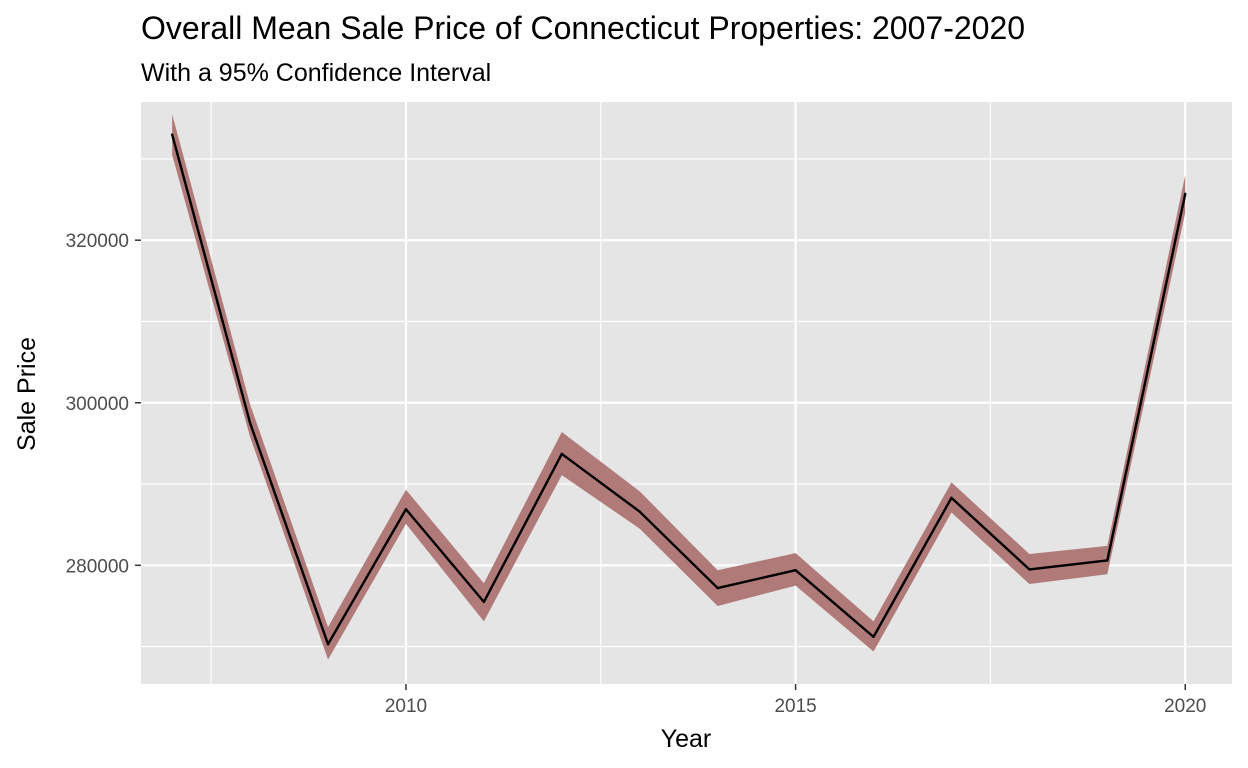 This screenshot has width=1248, height=768. Describe the element at coordinates (795, 706) in the screenshot. I see `x-tick-label: 2015` at that location.